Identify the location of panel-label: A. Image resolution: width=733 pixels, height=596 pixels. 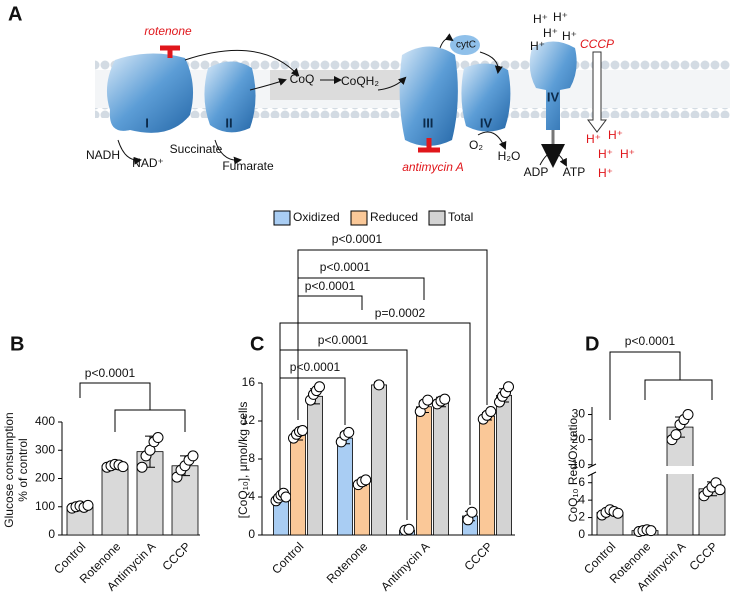
(15, 14).